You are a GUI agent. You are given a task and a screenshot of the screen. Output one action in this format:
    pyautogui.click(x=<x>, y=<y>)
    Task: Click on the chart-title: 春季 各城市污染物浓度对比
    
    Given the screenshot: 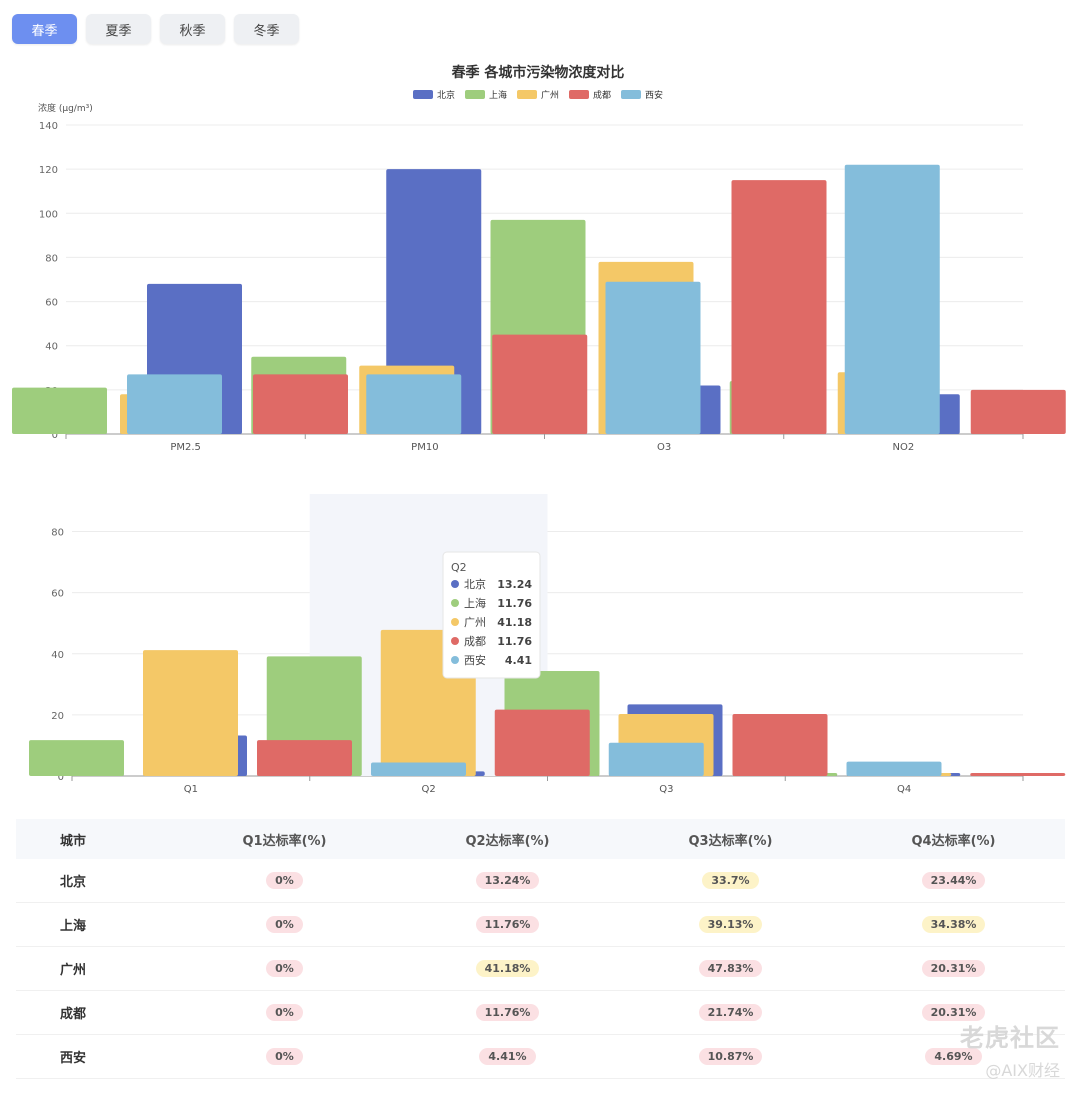 What is the action you would take?
    pyautogui.click(x=538, y=72)
    